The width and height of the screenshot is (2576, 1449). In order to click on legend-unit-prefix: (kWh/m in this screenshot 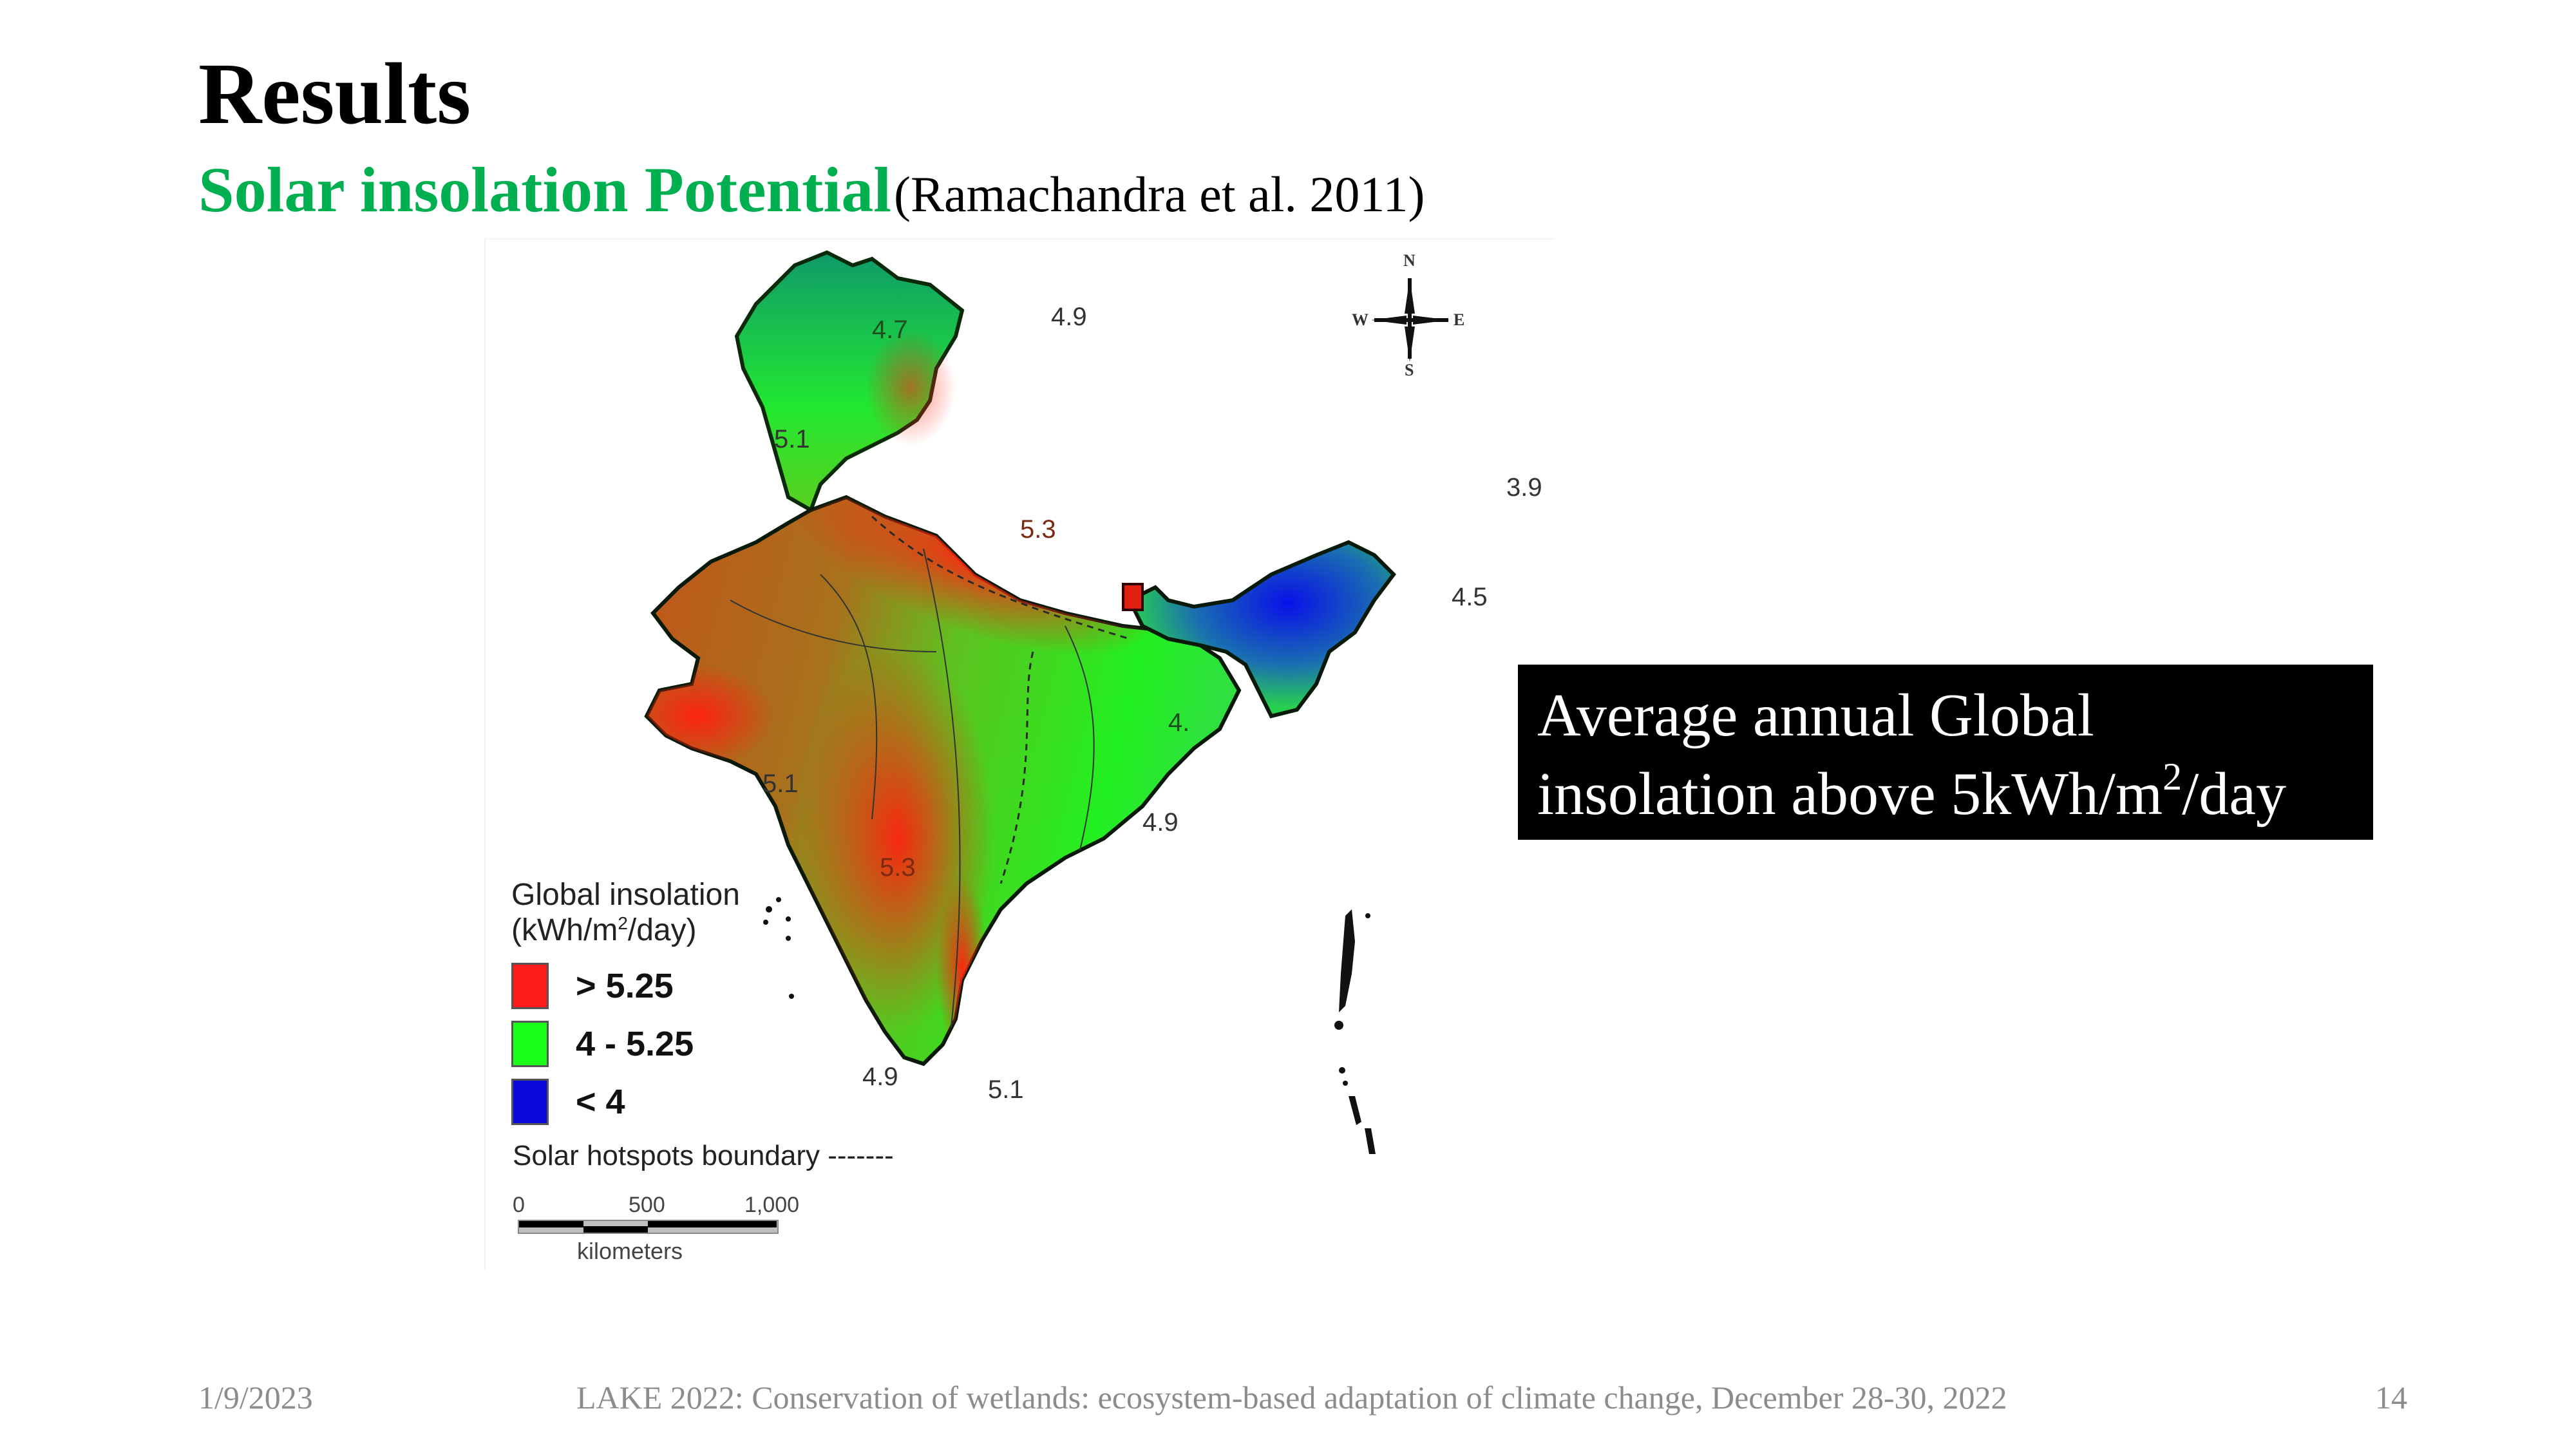, I will do `click(564, 931)`.